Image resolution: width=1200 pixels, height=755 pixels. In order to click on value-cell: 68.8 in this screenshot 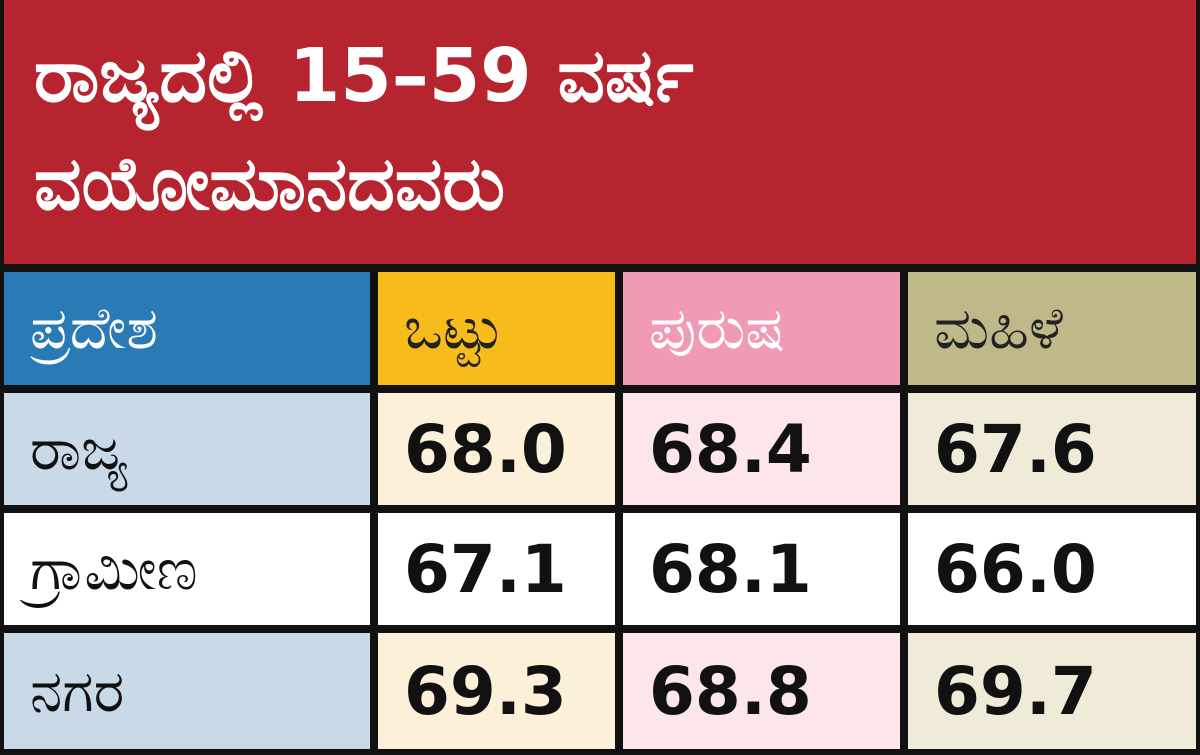, I will do `click(761, 691)`.